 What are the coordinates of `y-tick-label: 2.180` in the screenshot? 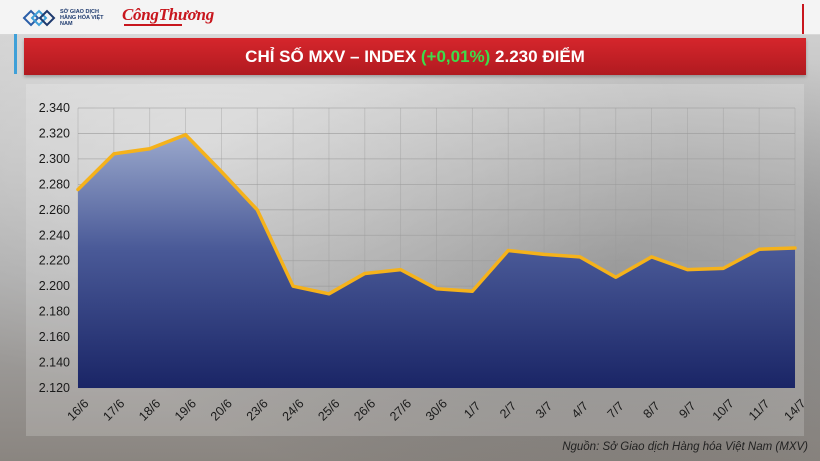 It's located at (54, 312).